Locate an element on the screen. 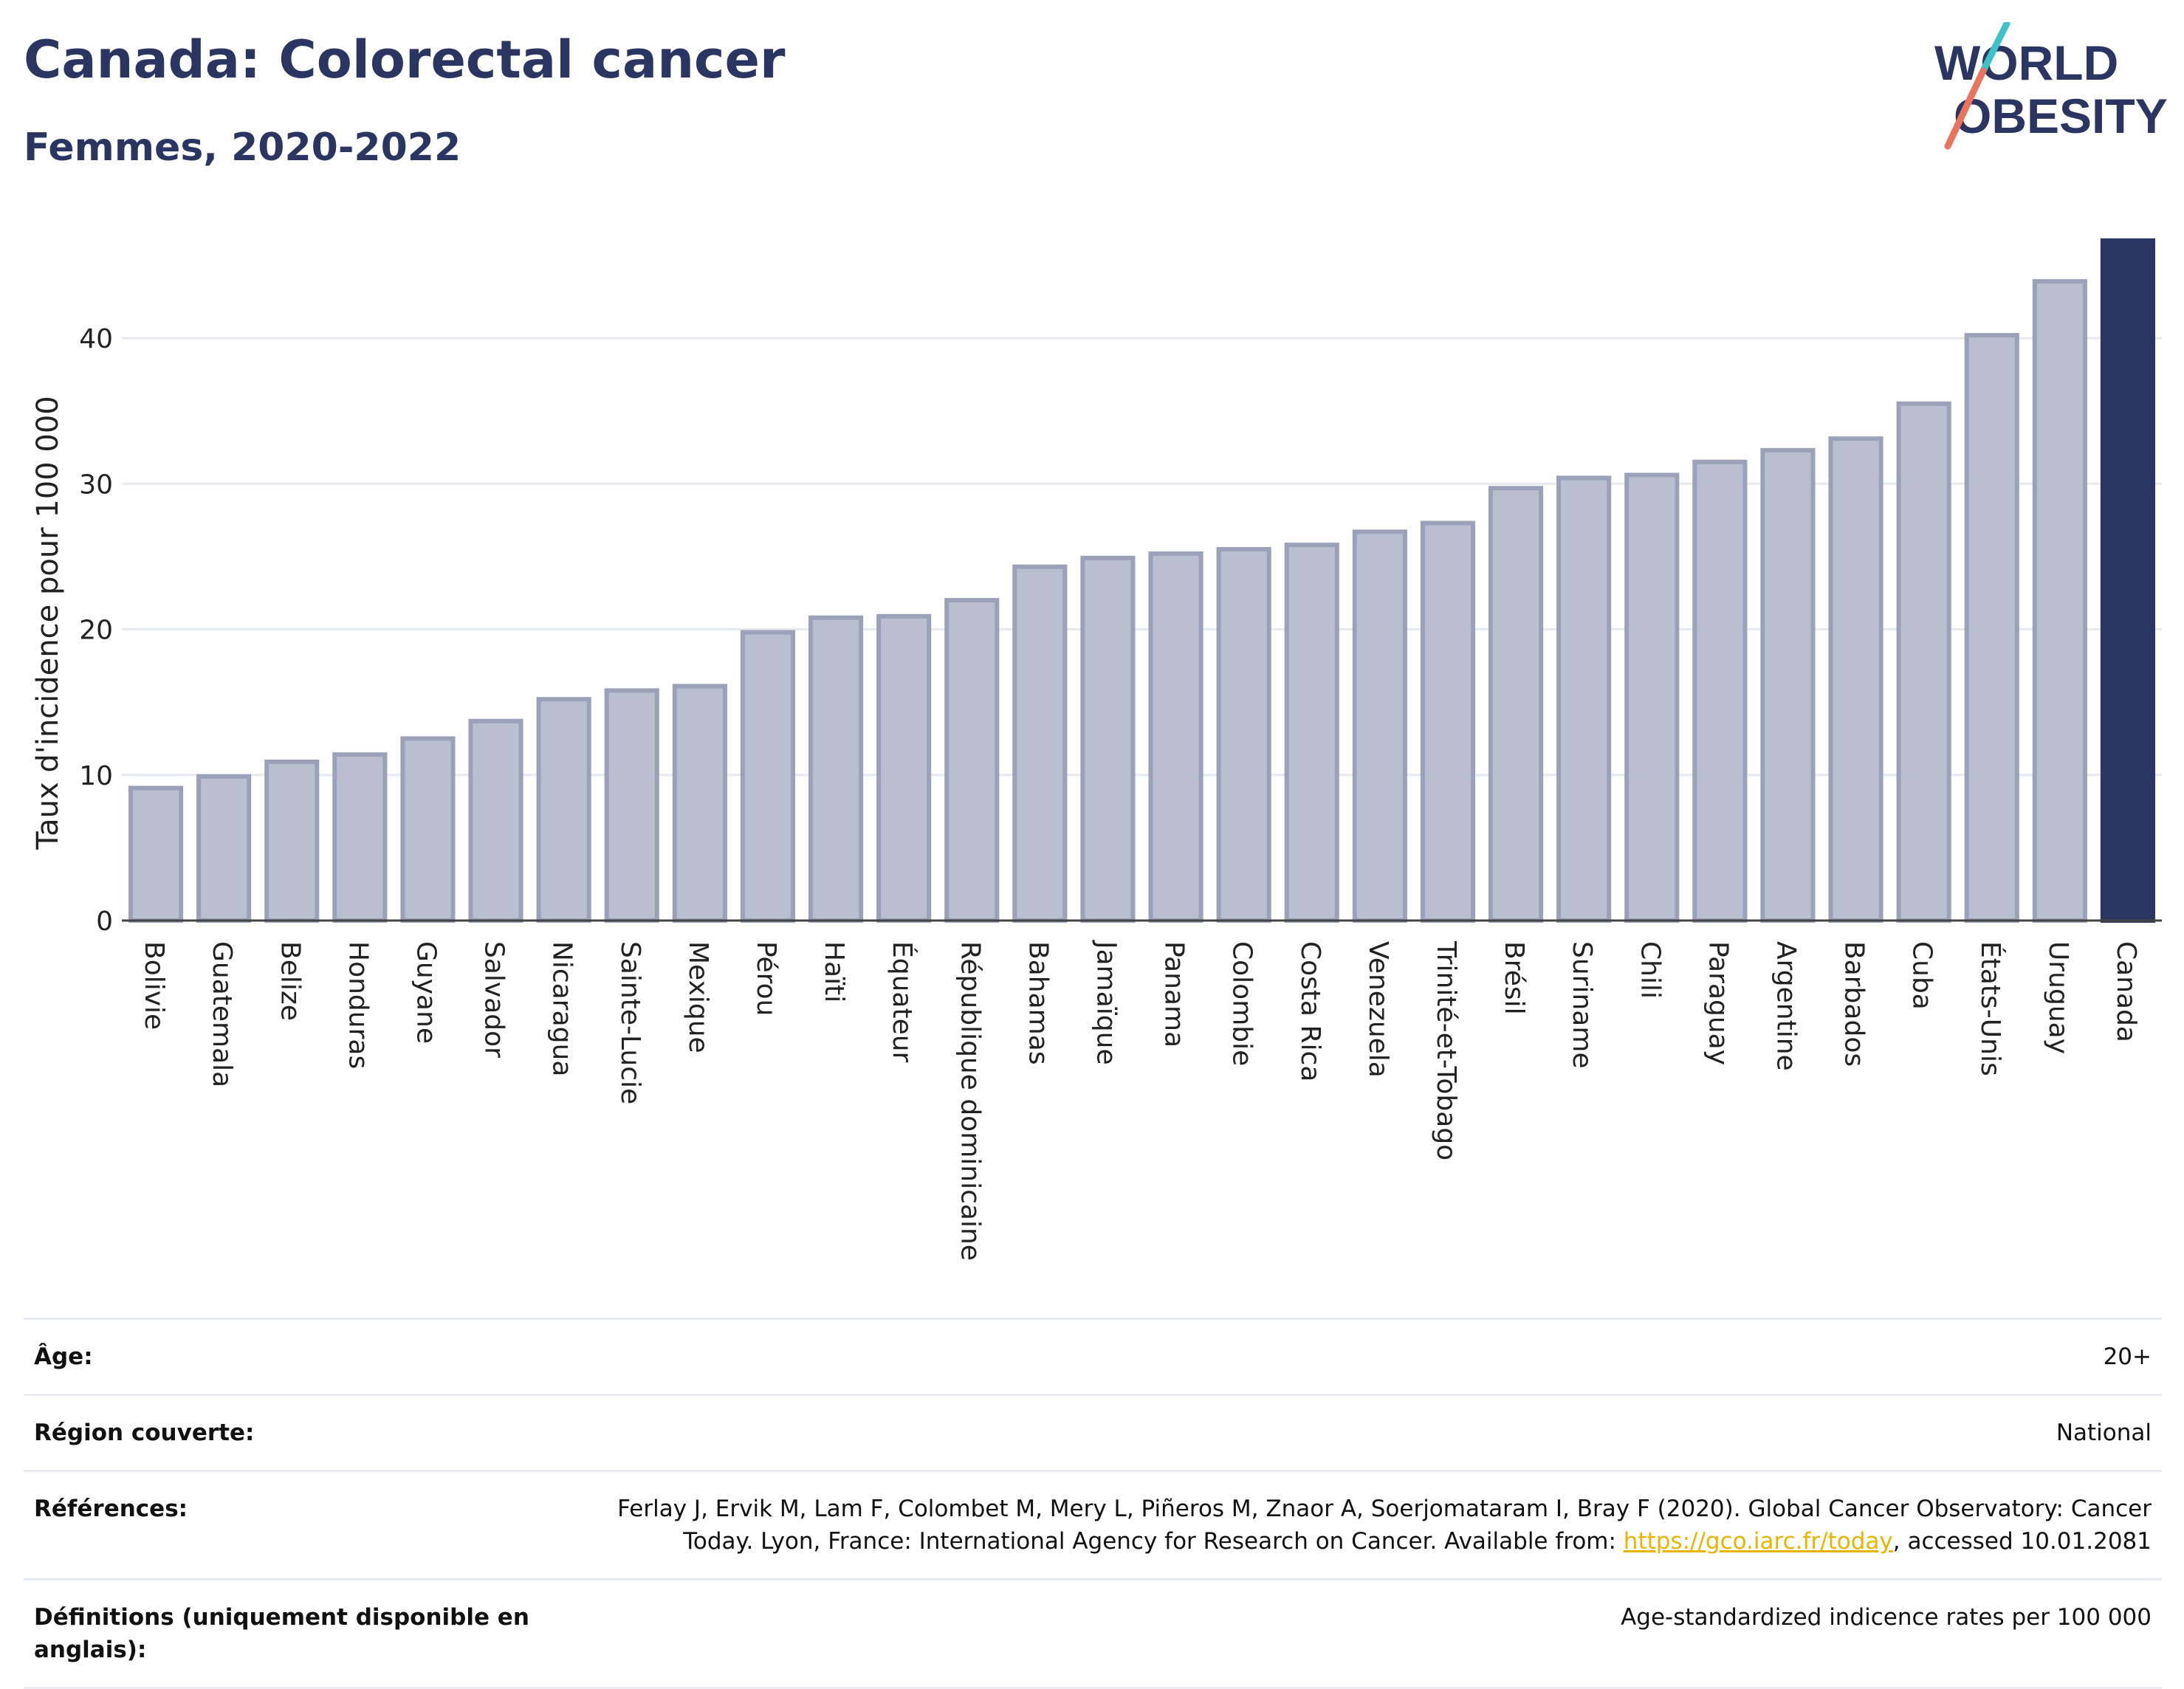  y-axis-label: Taux d'incidence pour 100 000 is located at coordinates (48, 623).